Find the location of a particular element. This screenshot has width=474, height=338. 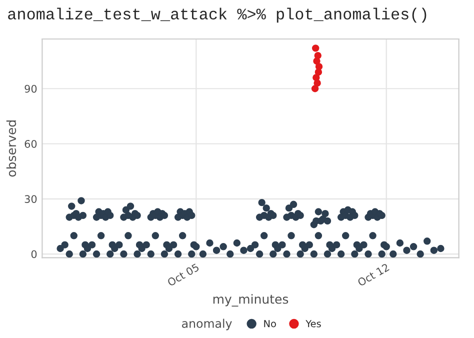

y-tick-label: 60 is located at coordinates (30, 144).